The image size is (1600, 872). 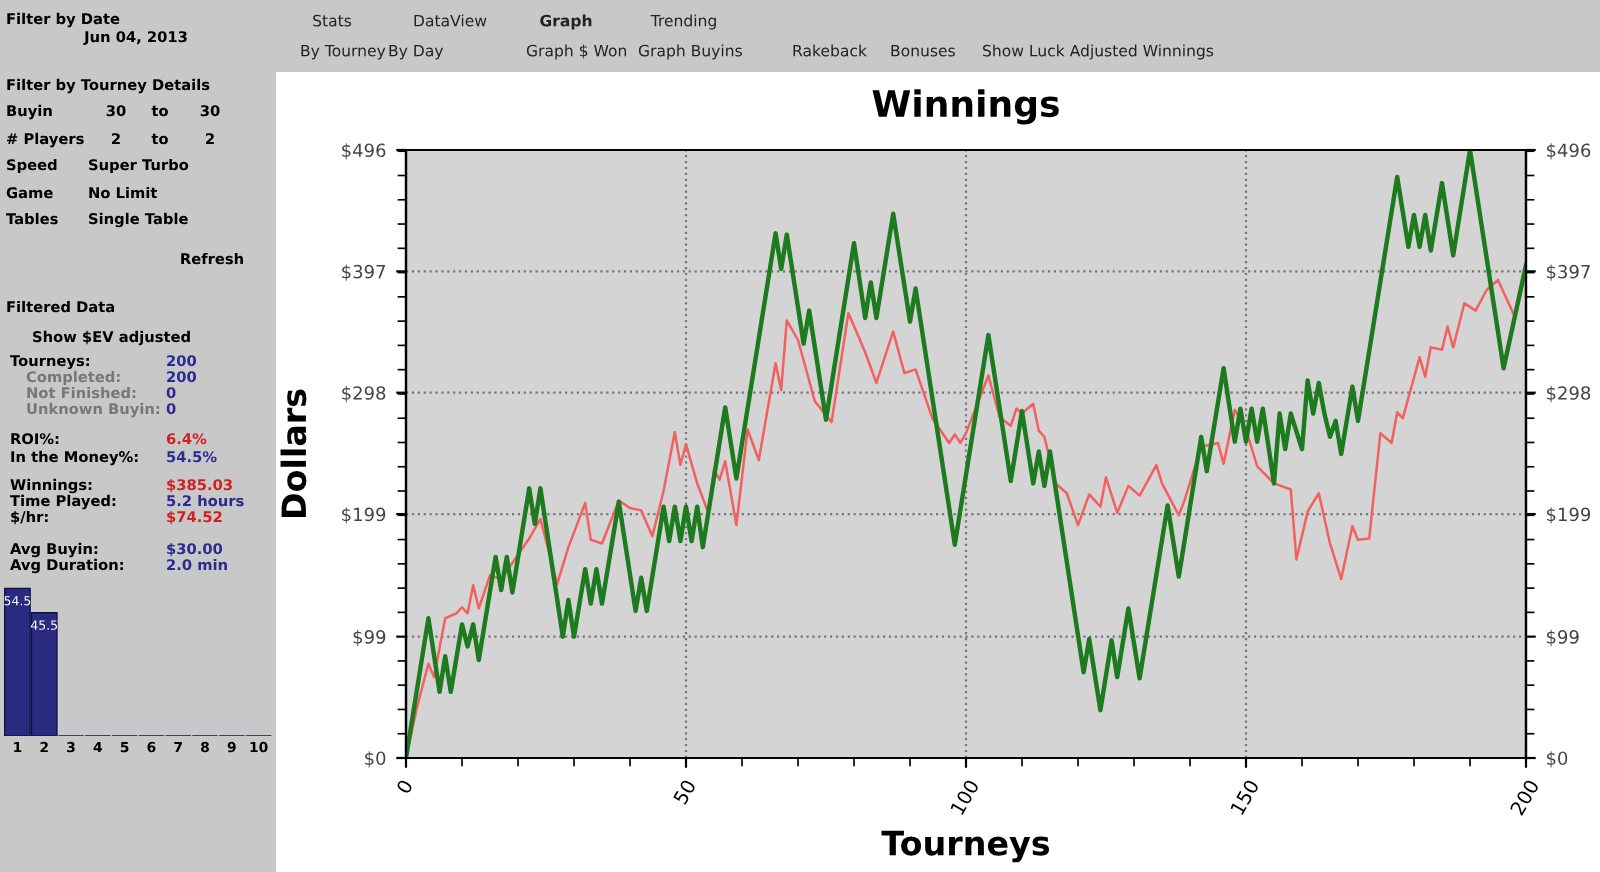 What do you see at coordinates (965, 846) in the screenshot?
I see `x-axis-title: Tourneys` at bounding box center [965, 846].